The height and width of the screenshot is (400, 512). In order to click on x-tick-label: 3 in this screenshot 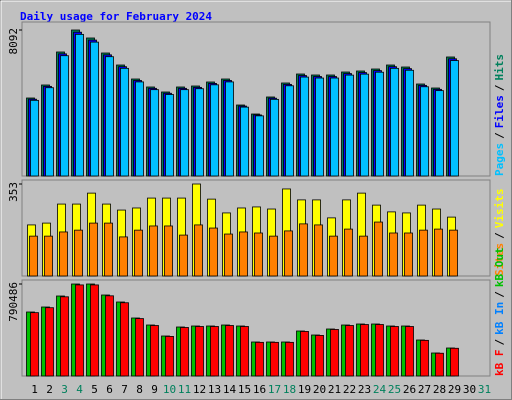, I will do `click(64, 389)`.